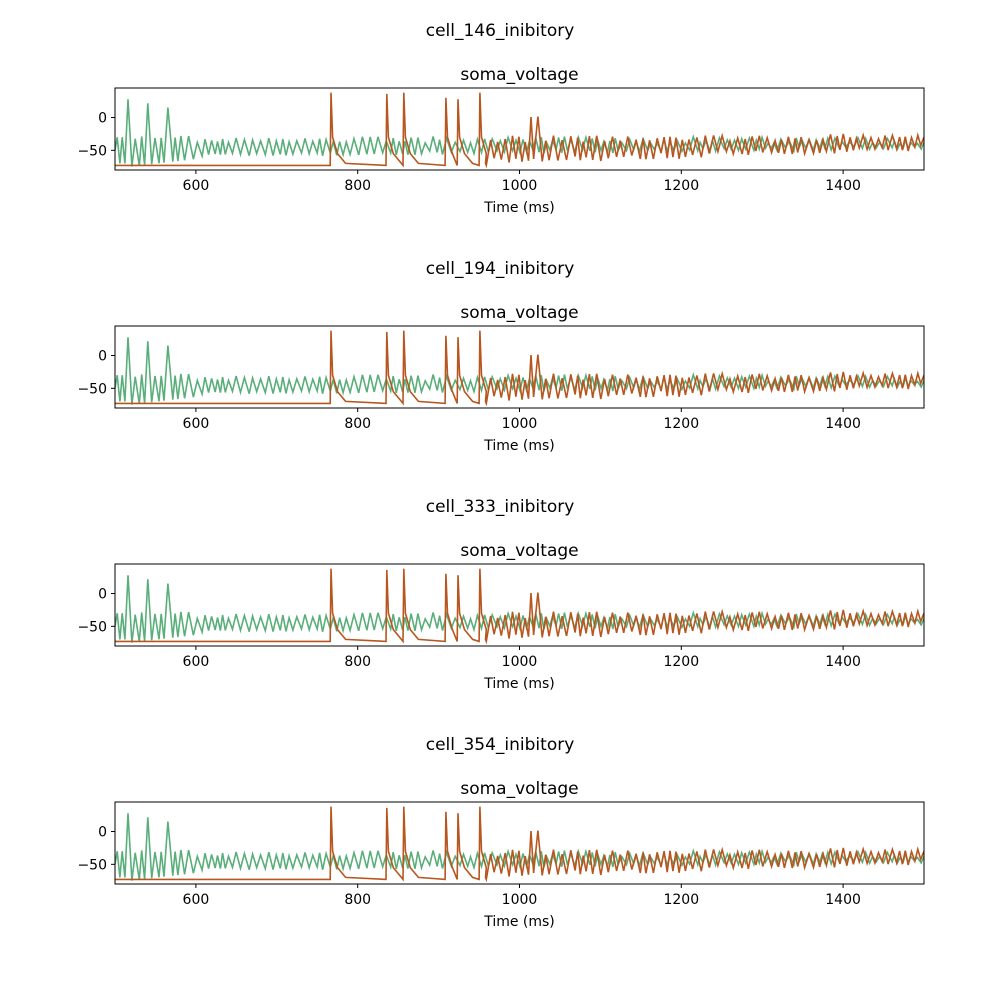 Image resolution: width=1000 pixels, height=1000 pixels. What do you see at coordinates (500, 31) in the screenshot?
I see `figure-suptitle: cell_146_inibitory` at bounding box center [500, 31].